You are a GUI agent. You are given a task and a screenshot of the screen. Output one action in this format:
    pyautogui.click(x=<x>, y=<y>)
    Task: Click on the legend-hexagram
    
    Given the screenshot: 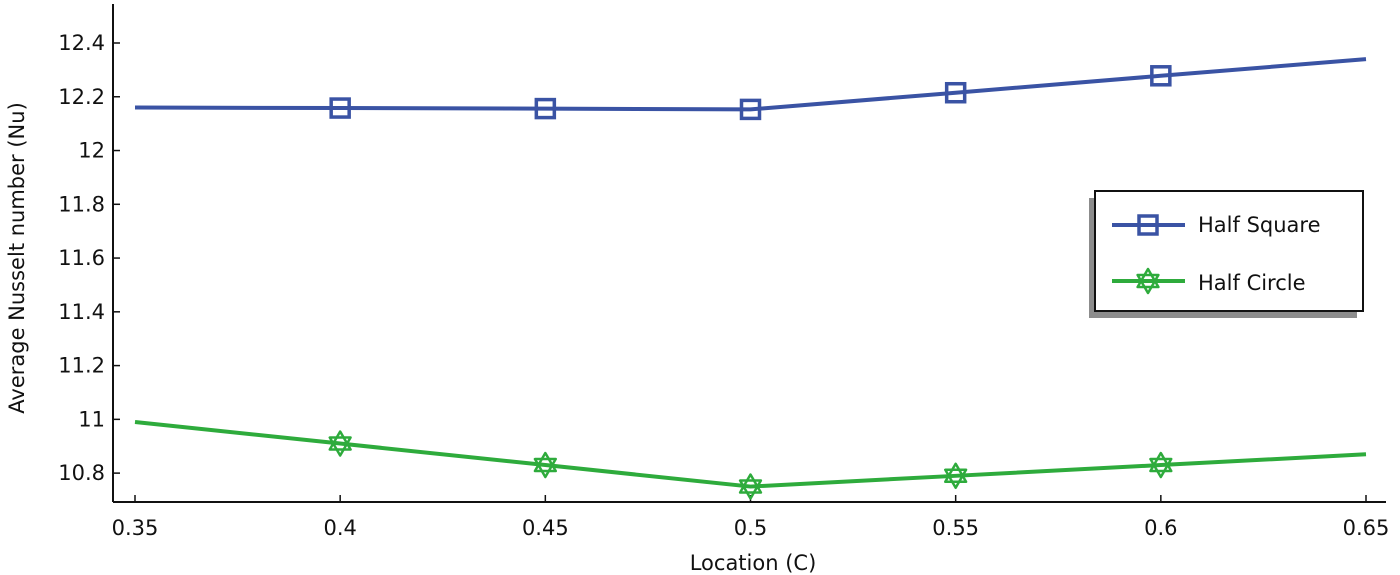 What is the action you would take?
    pyautogui.click(x=1148, y=281)
    